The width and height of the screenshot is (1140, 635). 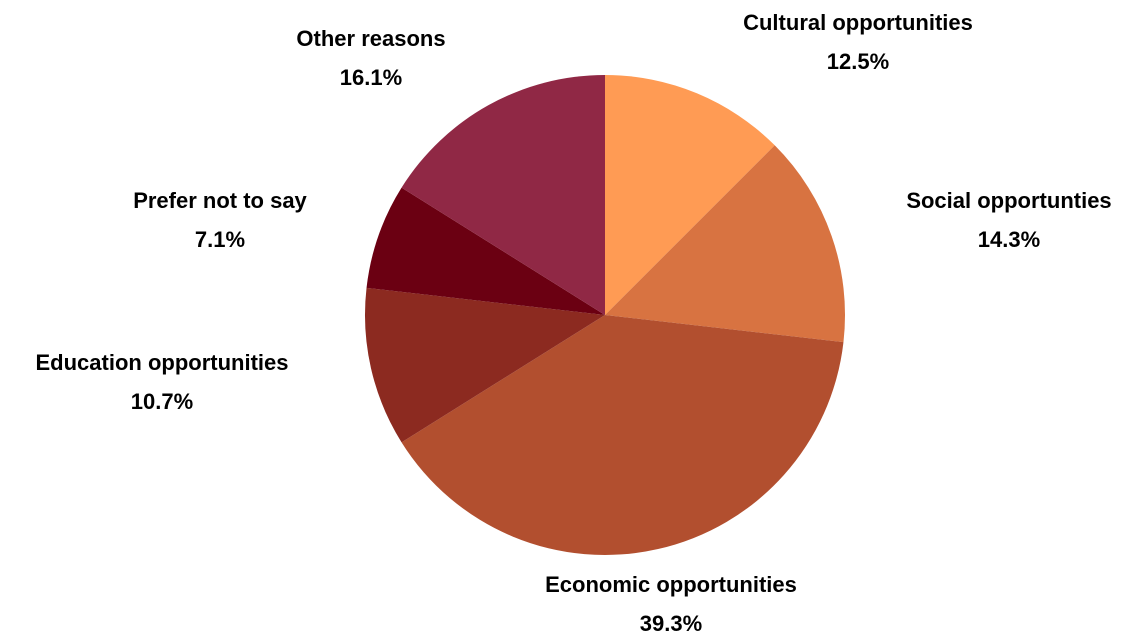 What do you see at coordinates (162, 401) in the screenshot?
I see `slice-value-education-opportunities: 10.7%` at bounding box center [162, 401].